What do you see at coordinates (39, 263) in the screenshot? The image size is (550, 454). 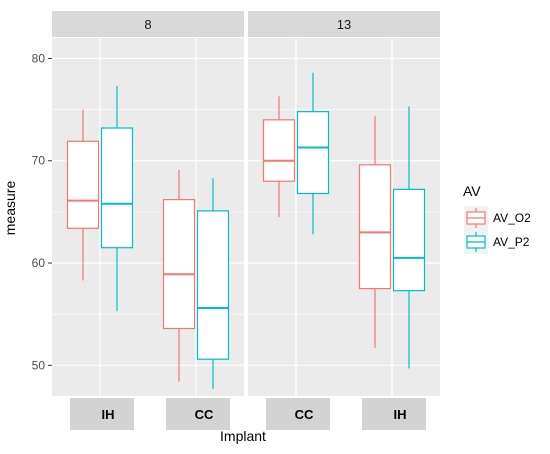 I see `y-tick-label: 60` at bounding box center [39, 263].